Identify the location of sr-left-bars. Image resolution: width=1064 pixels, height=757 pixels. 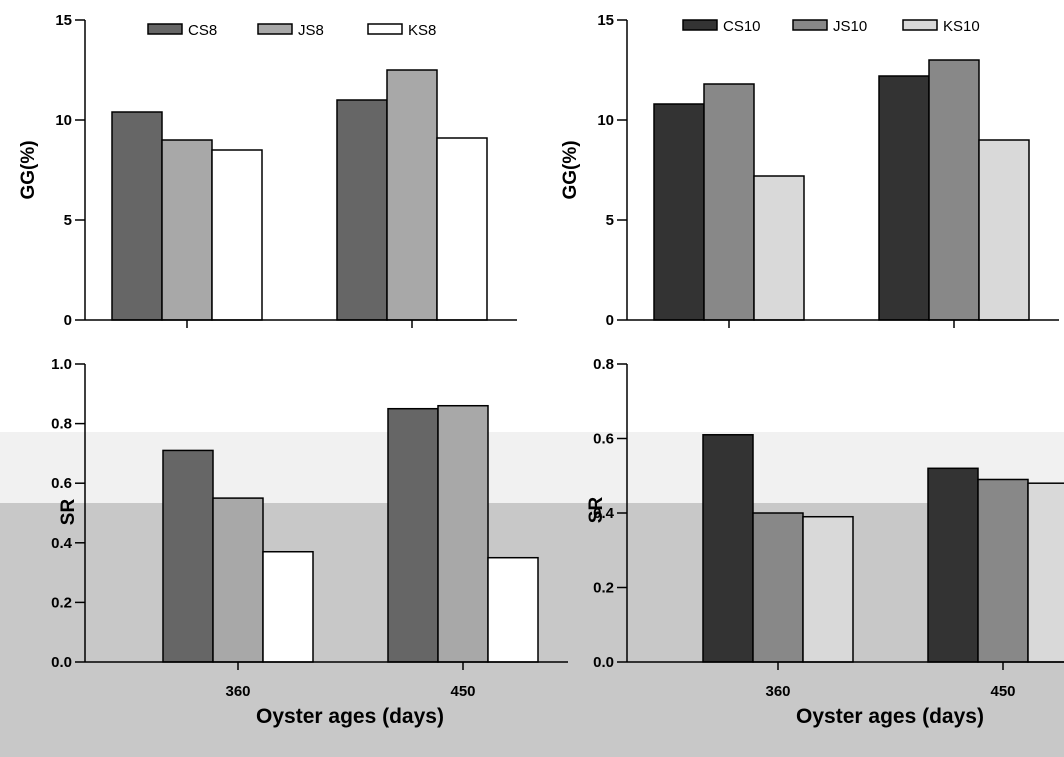
(350, 533).